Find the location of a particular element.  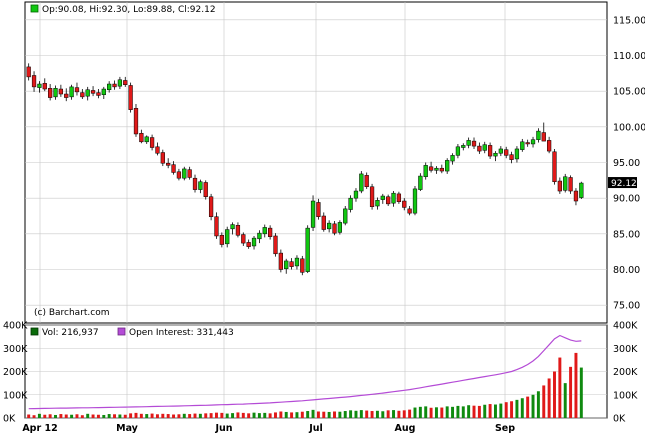

price-tick-label: 95.00 is located at coordinates (626, 163).